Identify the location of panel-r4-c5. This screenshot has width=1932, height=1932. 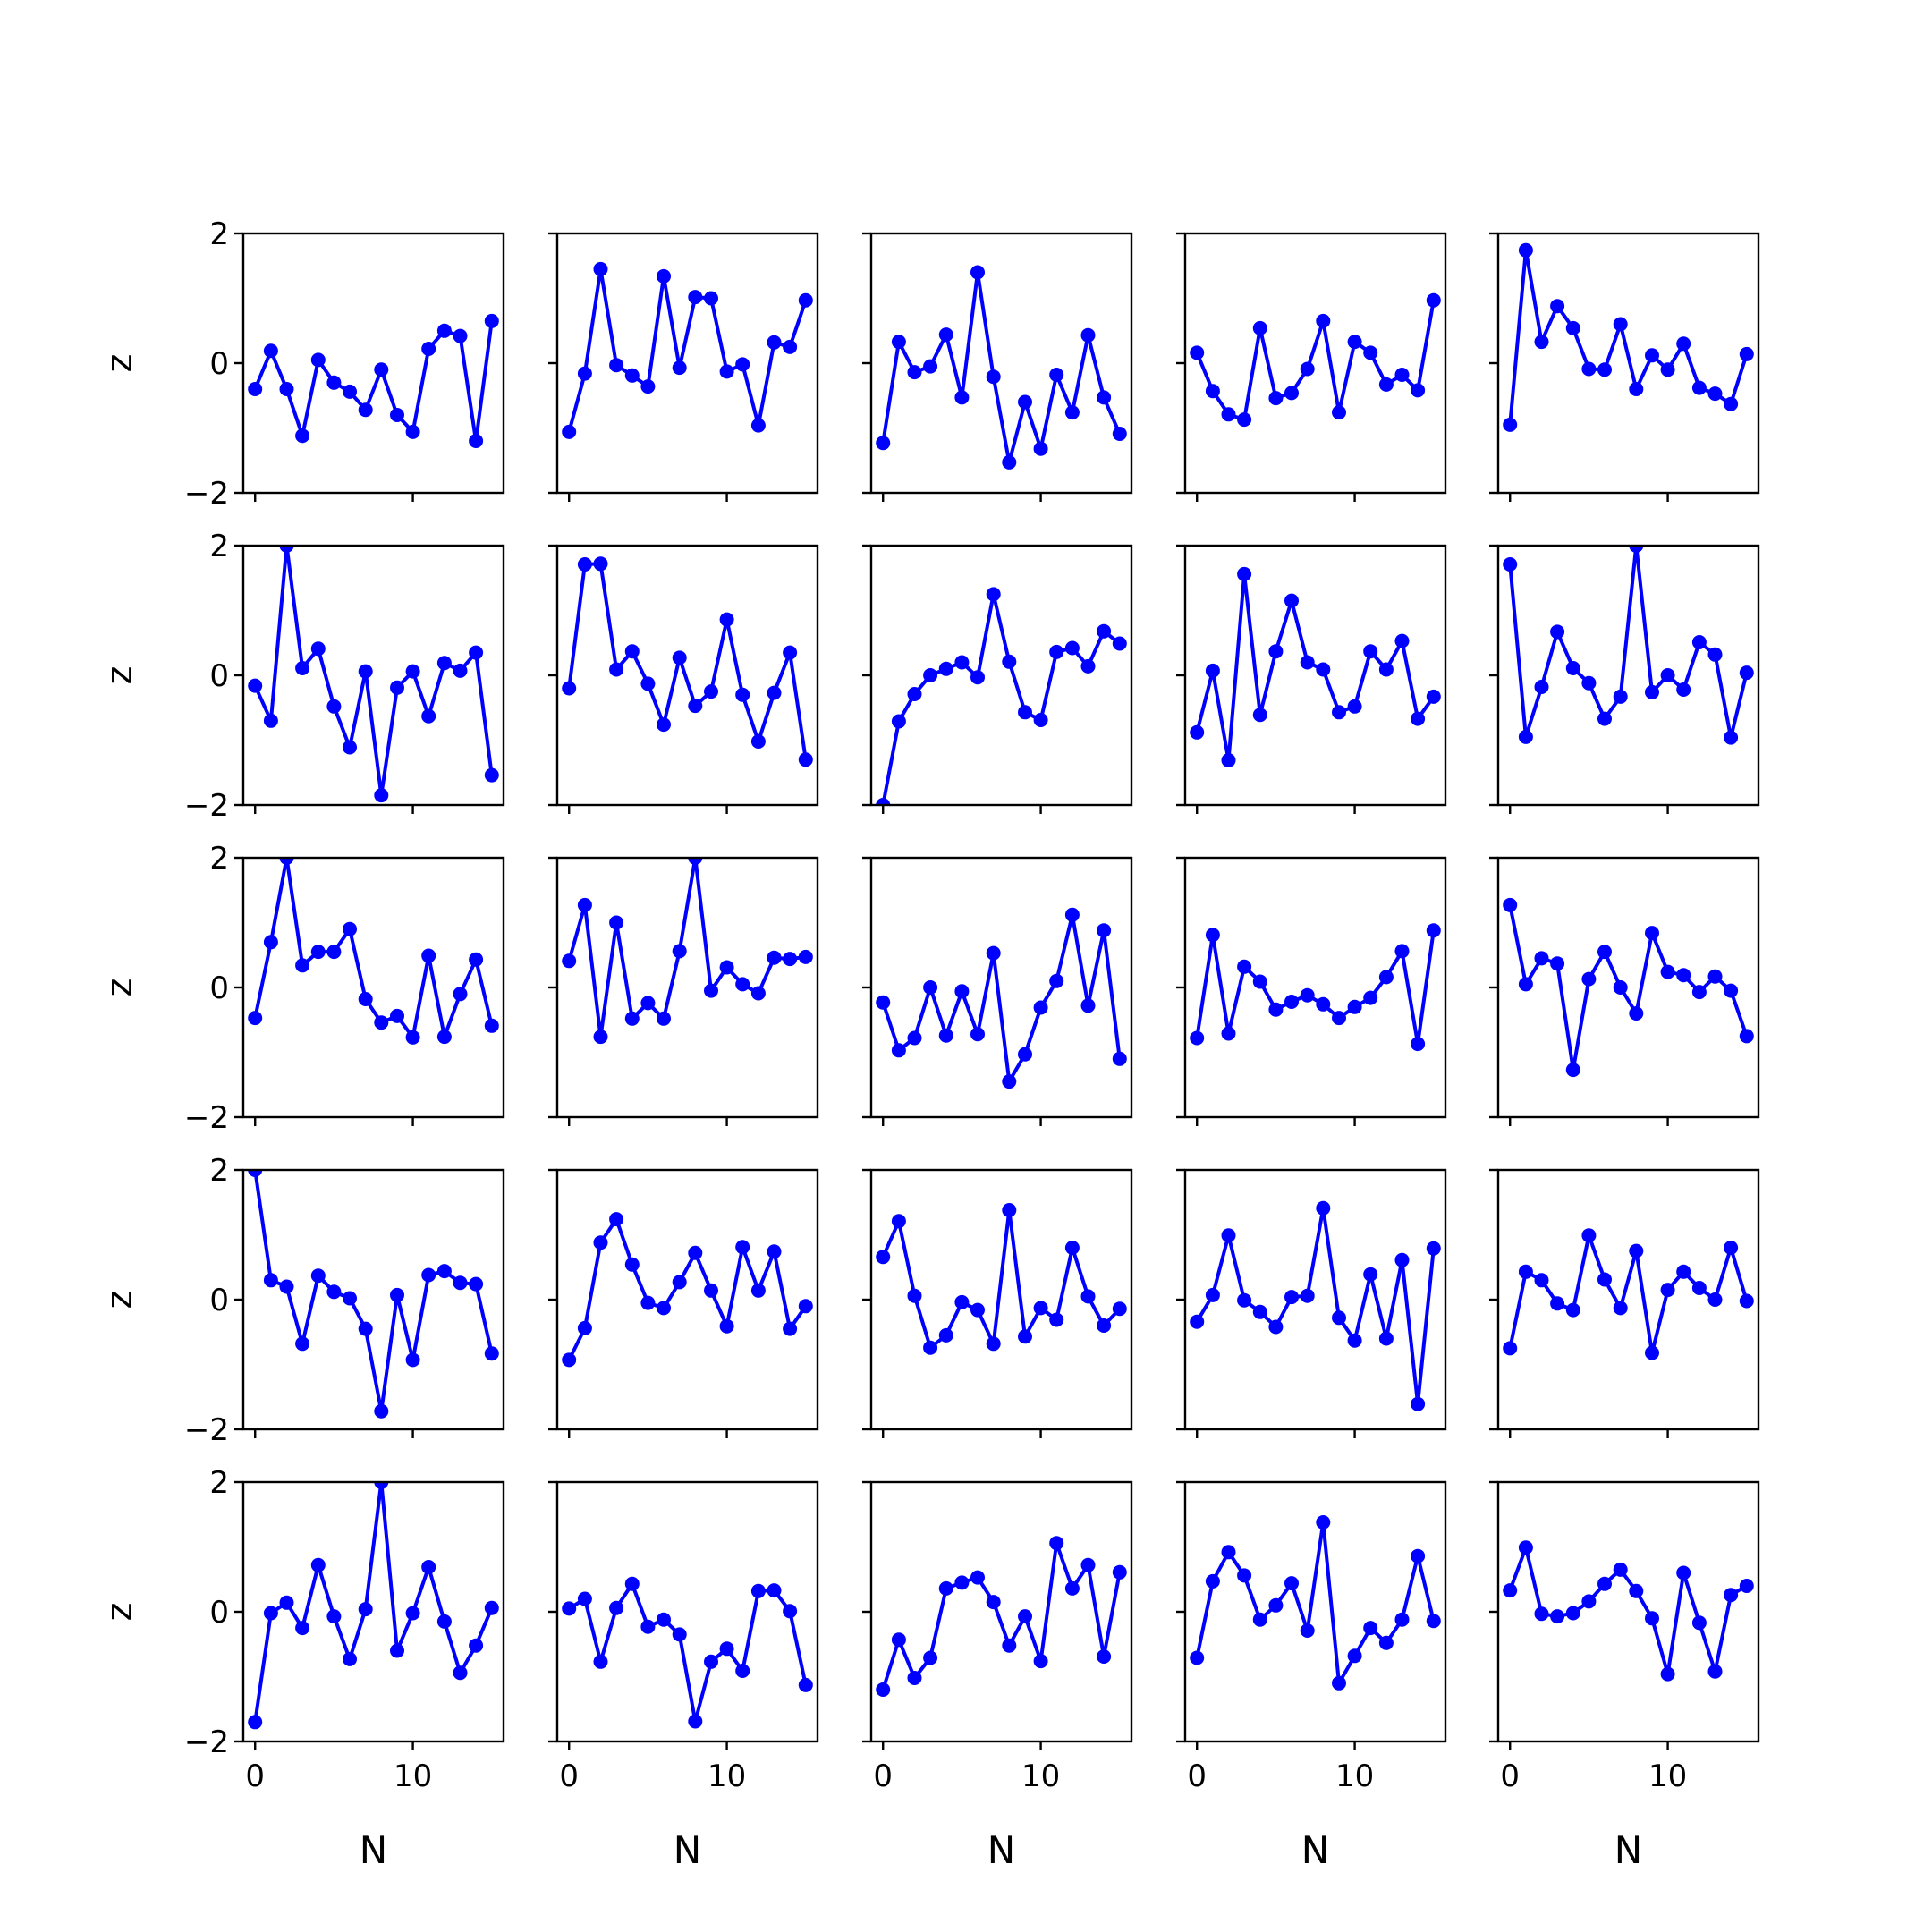
(1624, 1303).